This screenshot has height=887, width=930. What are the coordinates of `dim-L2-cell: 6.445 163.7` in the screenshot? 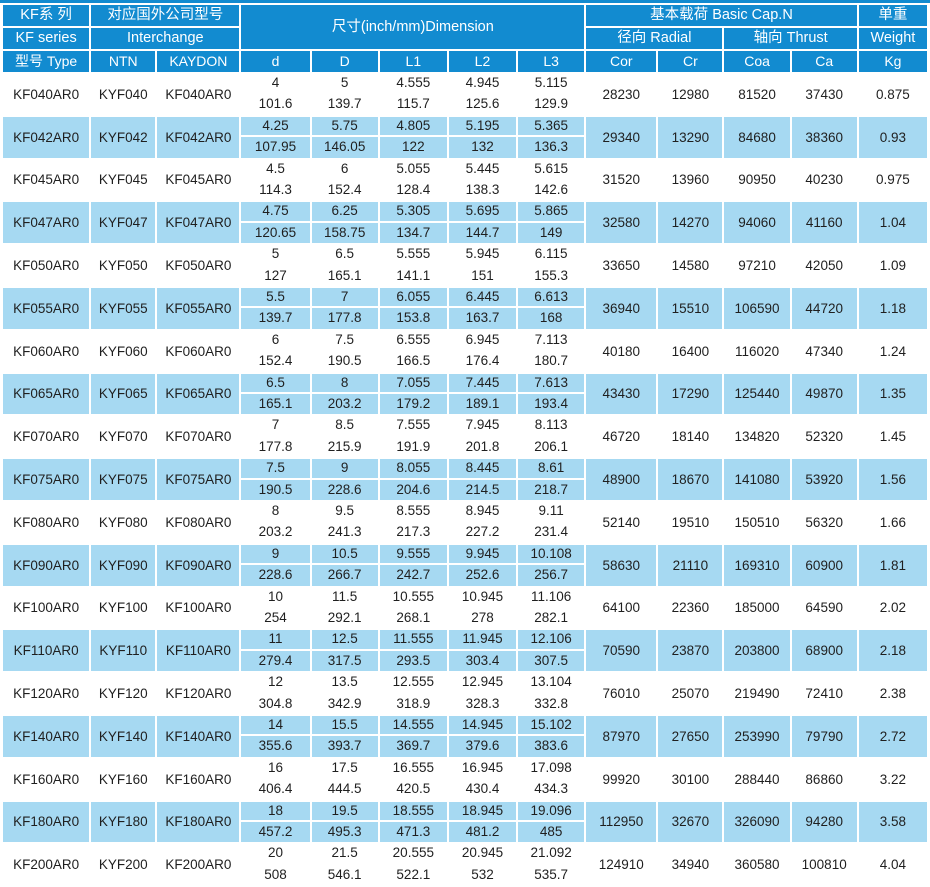 It's located at (482, 308).